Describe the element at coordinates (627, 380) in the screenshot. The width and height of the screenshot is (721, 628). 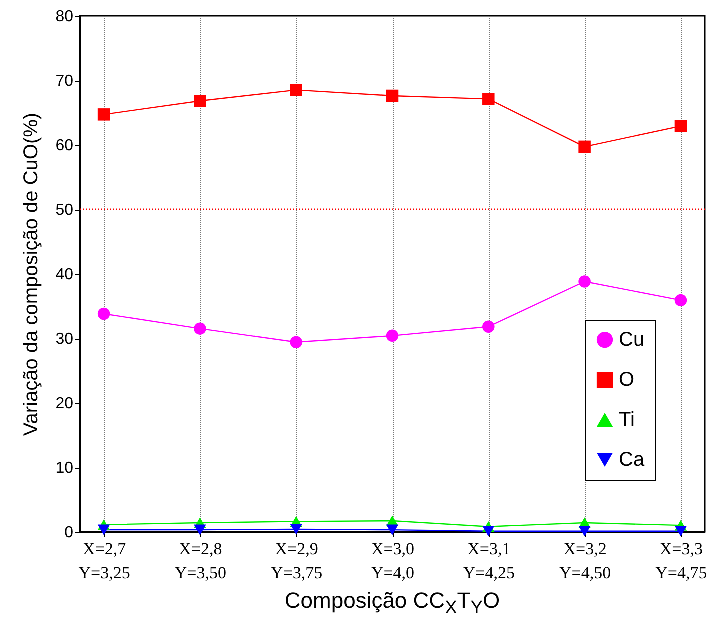
I see `legend-label: O` at that location.